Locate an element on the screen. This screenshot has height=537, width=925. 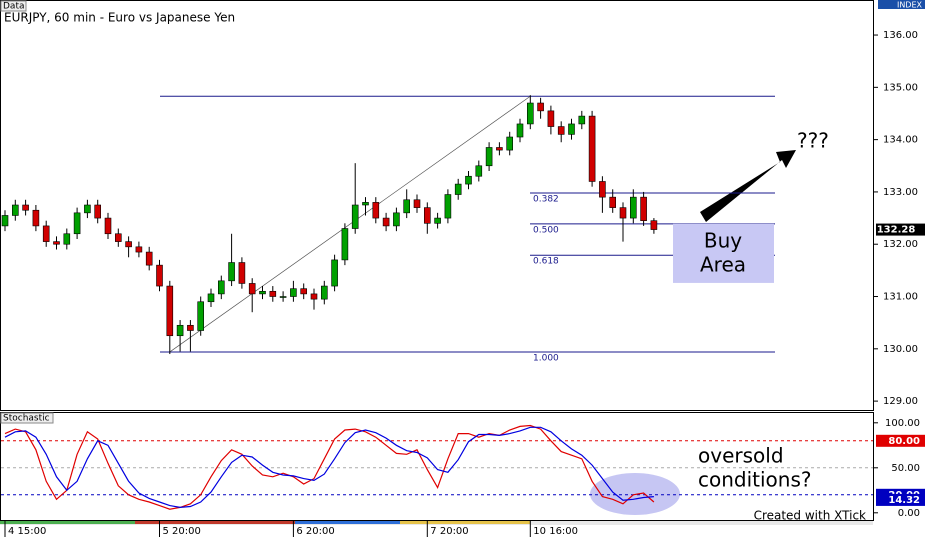
last-price-label: 132.28 is located at coordinates (896, 230).